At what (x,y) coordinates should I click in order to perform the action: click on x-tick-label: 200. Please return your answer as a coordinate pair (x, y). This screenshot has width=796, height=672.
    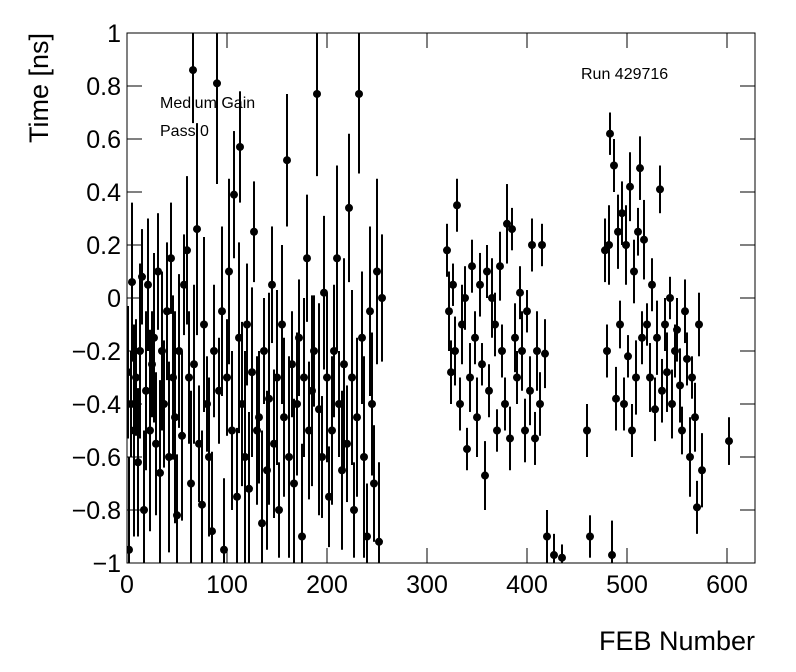
    Looking at the image, I should click on (327, 585).